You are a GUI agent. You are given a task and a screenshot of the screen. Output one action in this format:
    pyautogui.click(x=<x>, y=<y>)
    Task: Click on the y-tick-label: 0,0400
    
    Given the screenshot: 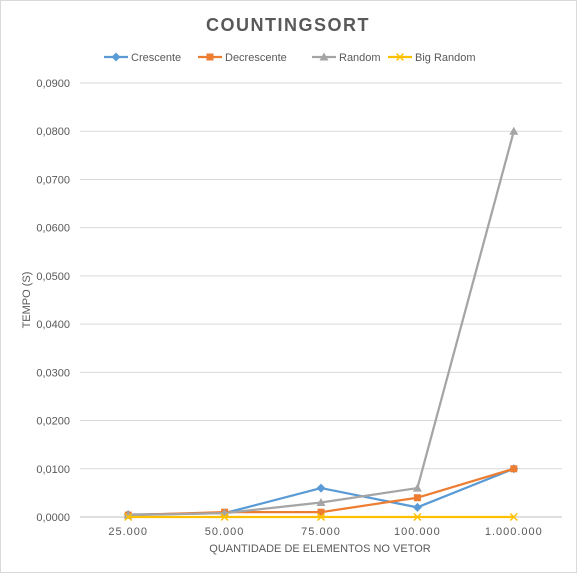 What is the action you would take?
    pyautogui.click(x=53, y=325)
    